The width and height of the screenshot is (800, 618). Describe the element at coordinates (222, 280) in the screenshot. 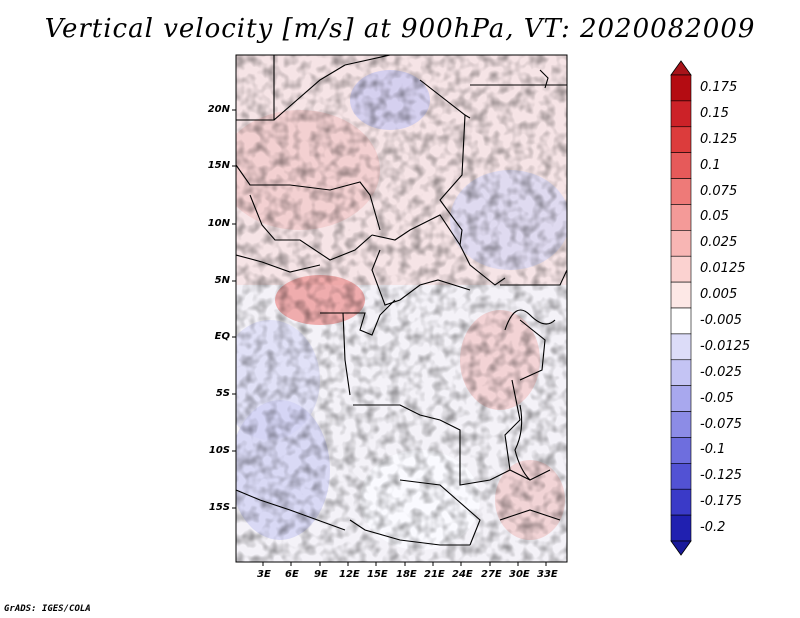

I see `lat-label: 5N` at that location.